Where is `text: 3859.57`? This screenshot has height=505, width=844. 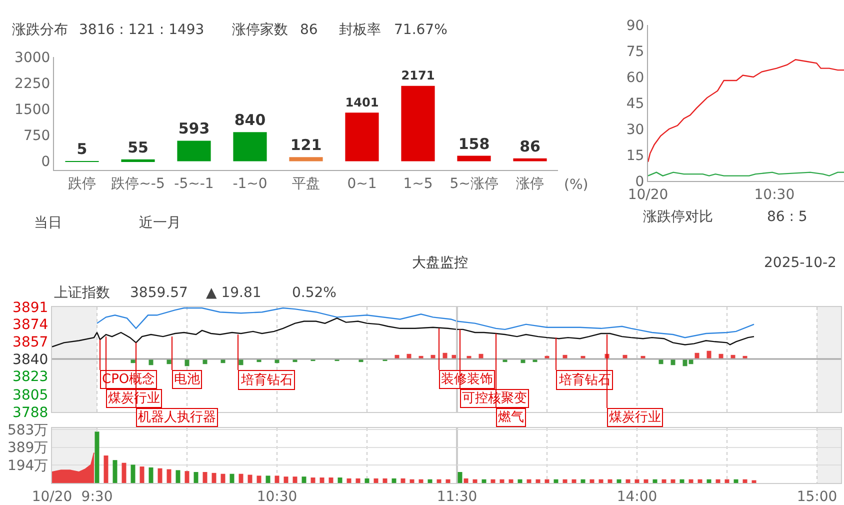 text: 3859.57 is located at coordinates (159, 293).